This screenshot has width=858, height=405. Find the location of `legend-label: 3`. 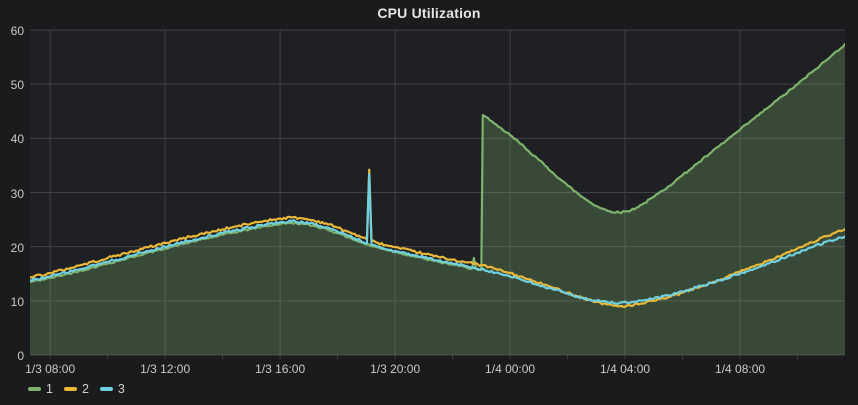

legend-label: 3 is located at coordinates (121, 389).